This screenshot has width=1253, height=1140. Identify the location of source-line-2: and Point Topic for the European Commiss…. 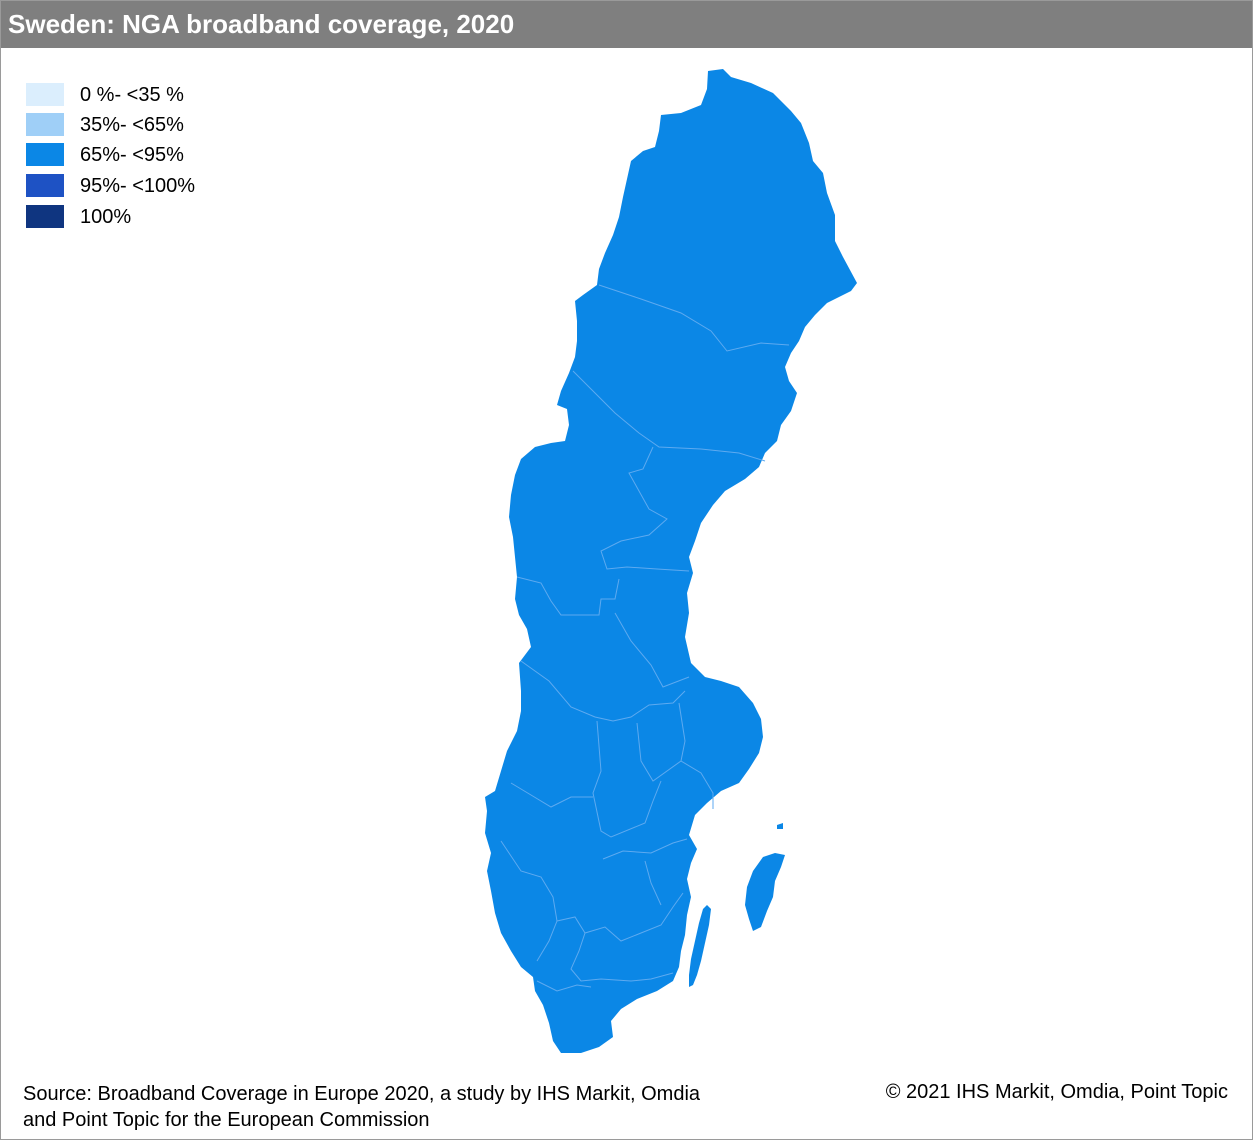
(226, 1120).